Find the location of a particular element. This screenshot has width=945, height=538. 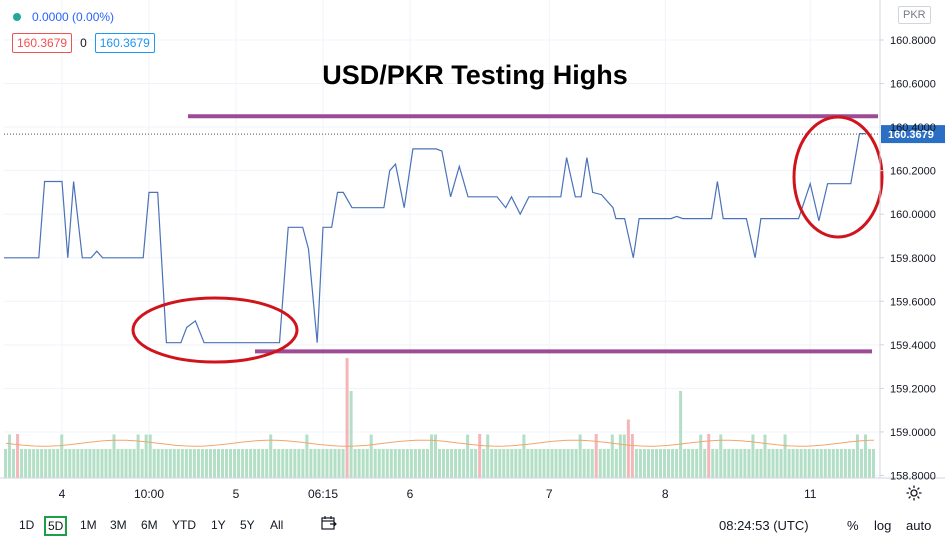

range-1d-button: 1D is located at coordinates (27, 525).